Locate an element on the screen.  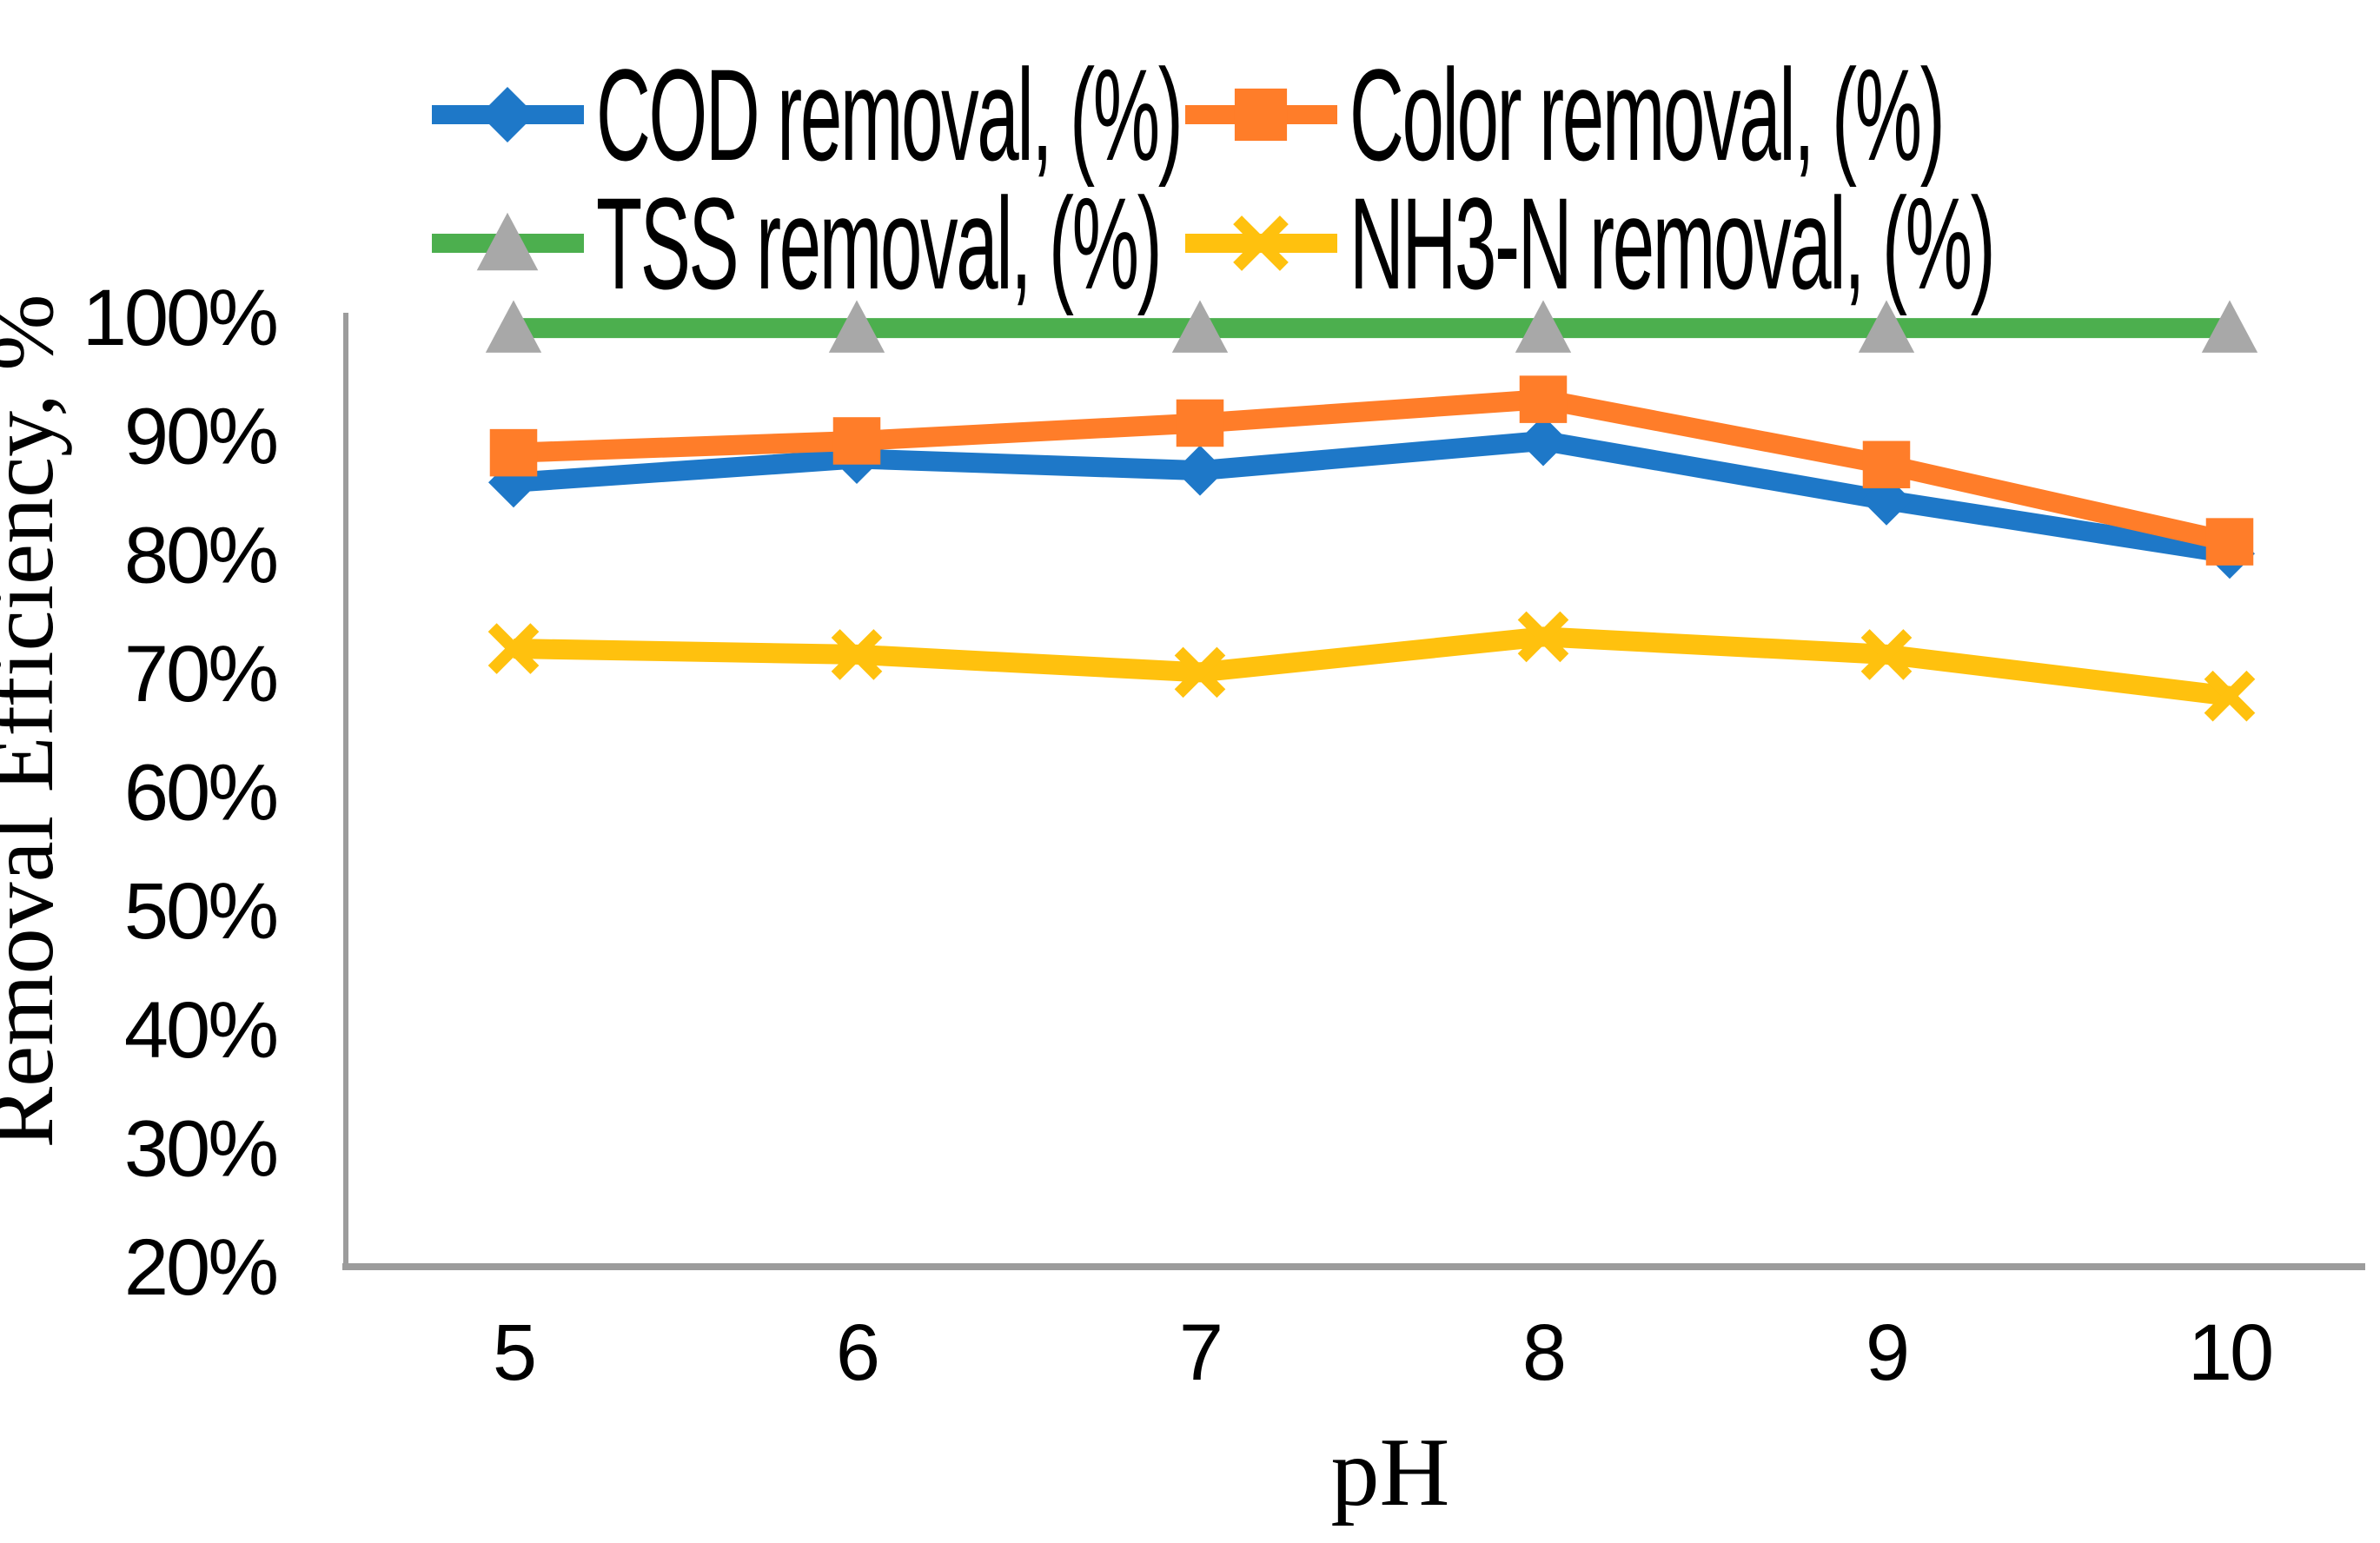
legend-marker-x-icon is located at coordinates (1261, 243).